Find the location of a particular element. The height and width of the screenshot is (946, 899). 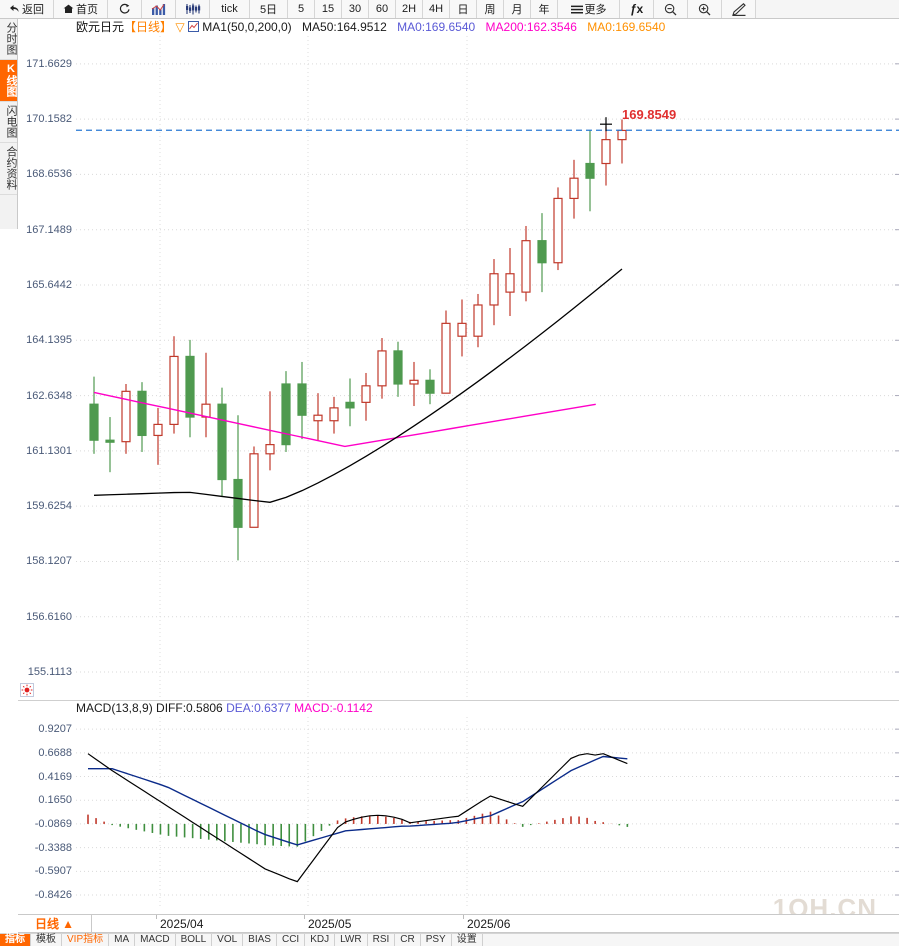

toolbar-zoom-out-button is located at coordinates (671, 9).